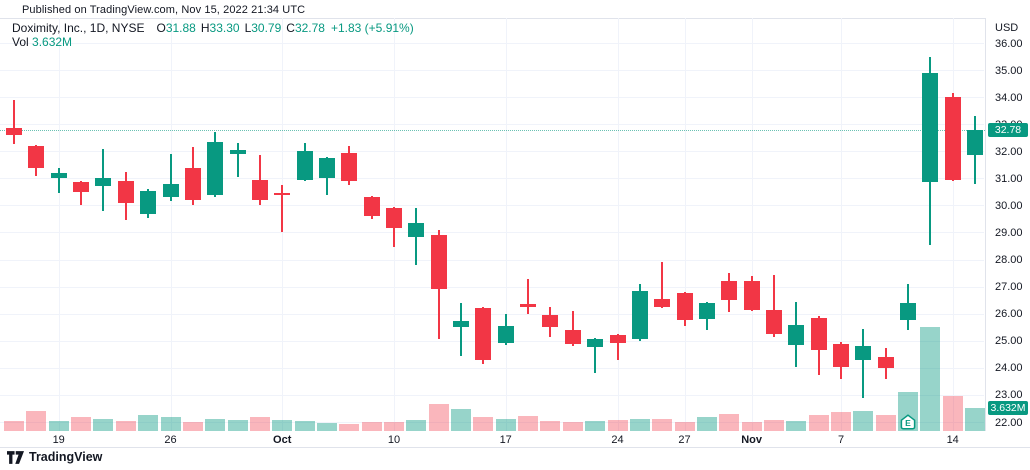  What do you see at coordinates (1009, 395) in the screenshot?
I see `price-tick: 23.00` at bounding box center [1009, 395].